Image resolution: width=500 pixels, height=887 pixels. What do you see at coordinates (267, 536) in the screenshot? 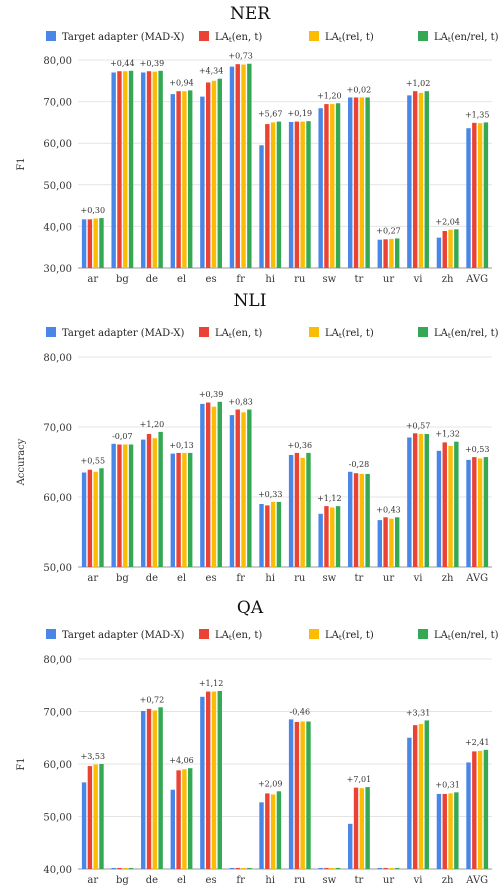
I see `bar-hi-s2` at bounding box center [267, 536].